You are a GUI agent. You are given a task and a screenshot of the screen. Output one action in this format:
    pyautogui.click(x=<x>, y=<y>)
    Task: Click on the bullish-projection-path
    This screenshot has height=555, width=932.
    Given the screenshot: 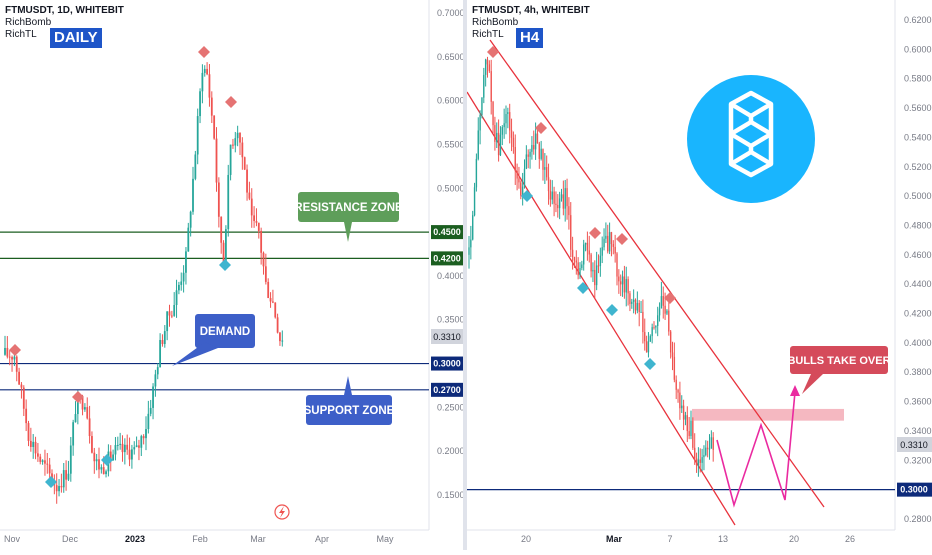 What is the action you would take?
    pyautogui.click(x=756, y=449)
    